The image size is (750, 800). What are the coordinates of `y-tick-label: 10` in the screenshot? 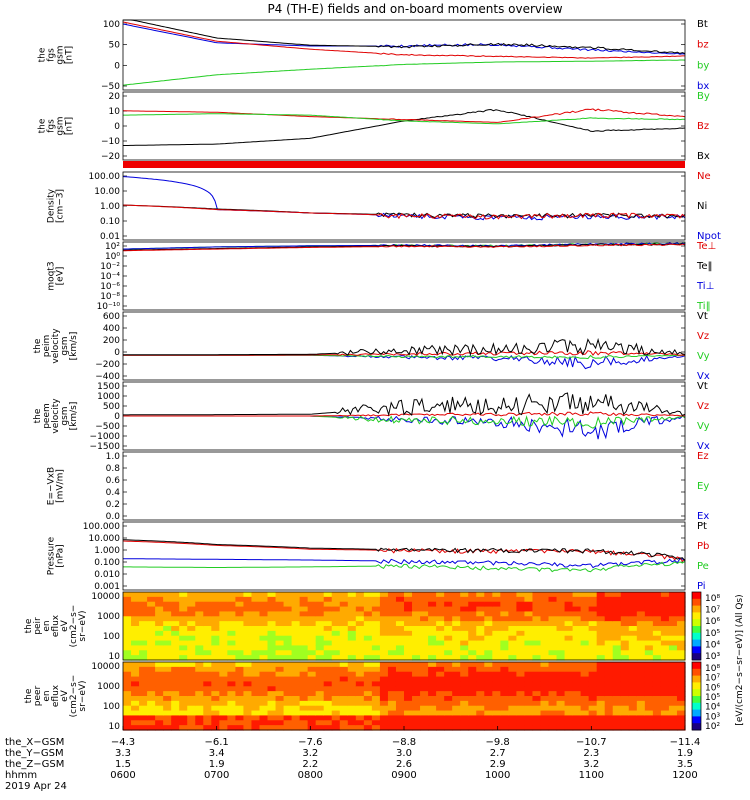 It's located at (115, 657).